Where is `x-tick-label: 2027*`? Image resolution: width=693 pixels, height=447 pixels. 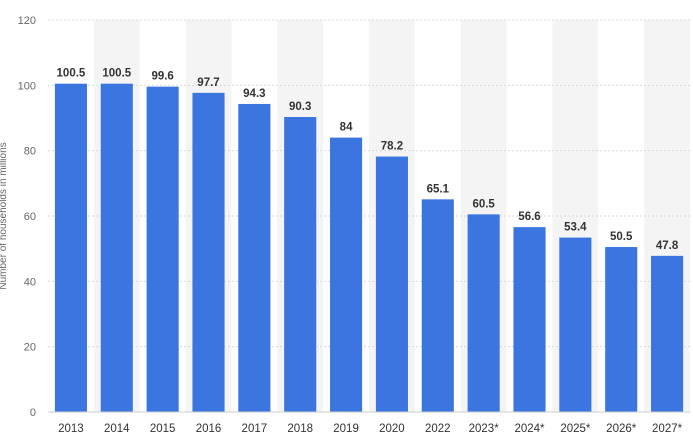
x-tick-label: 2027* is located at coordinates (667, 429).